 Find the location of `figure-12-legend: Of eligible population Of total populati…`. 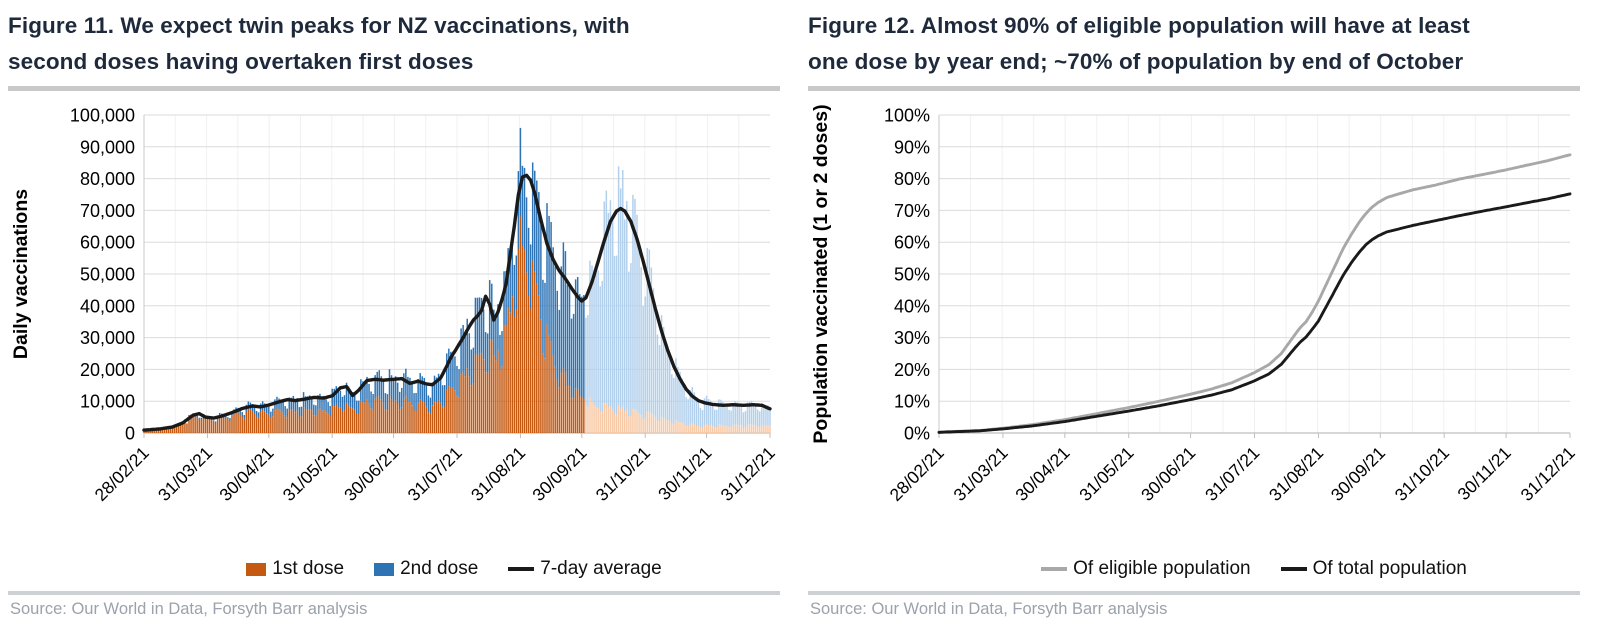

figure-12-legend: Of eligible population Of total populati… is located at coordinates (1254, 569).